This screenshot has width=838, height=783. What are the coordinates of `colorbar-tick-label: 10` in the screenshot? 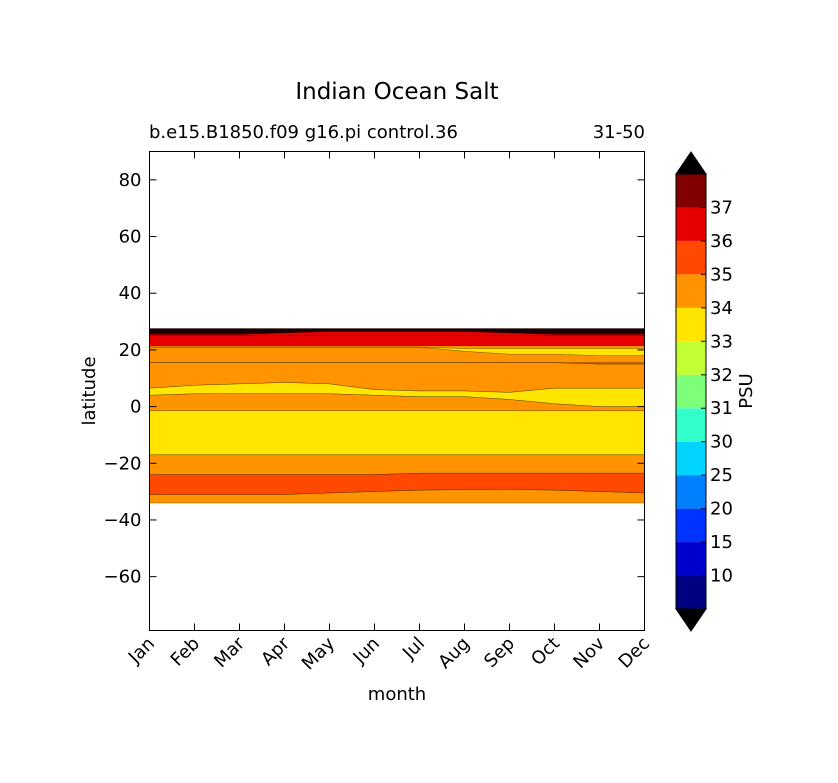 It's located at (721, 576).